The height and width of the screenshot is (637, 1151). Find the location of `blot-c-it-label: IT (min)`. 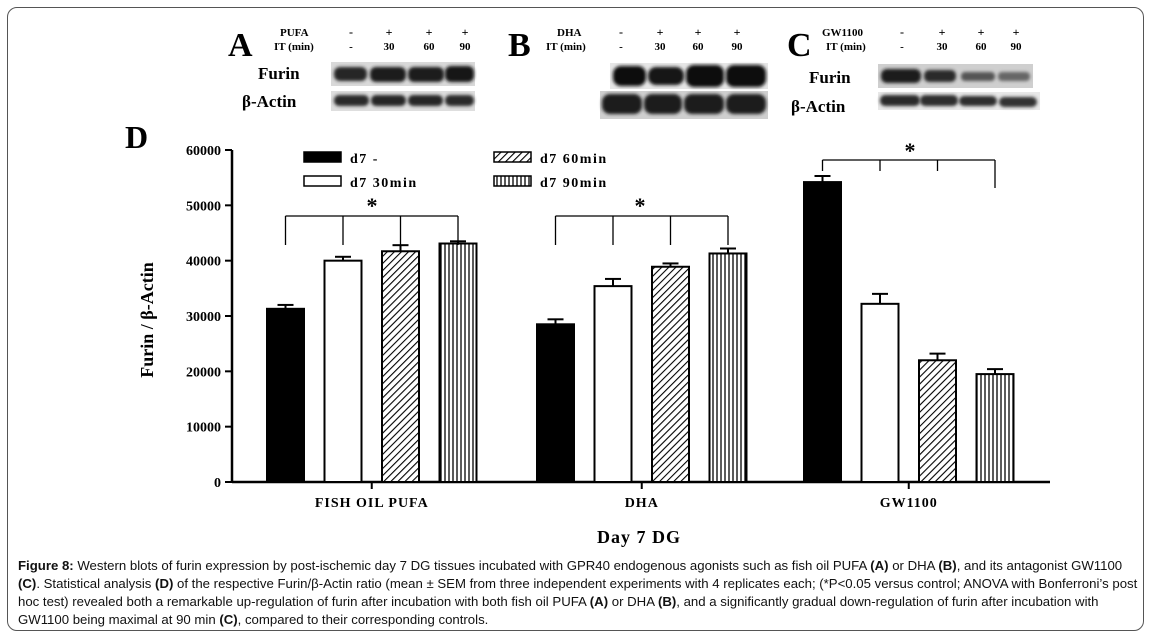

blot-c-it-label: IT (min) is located at coordinates (846, 47).